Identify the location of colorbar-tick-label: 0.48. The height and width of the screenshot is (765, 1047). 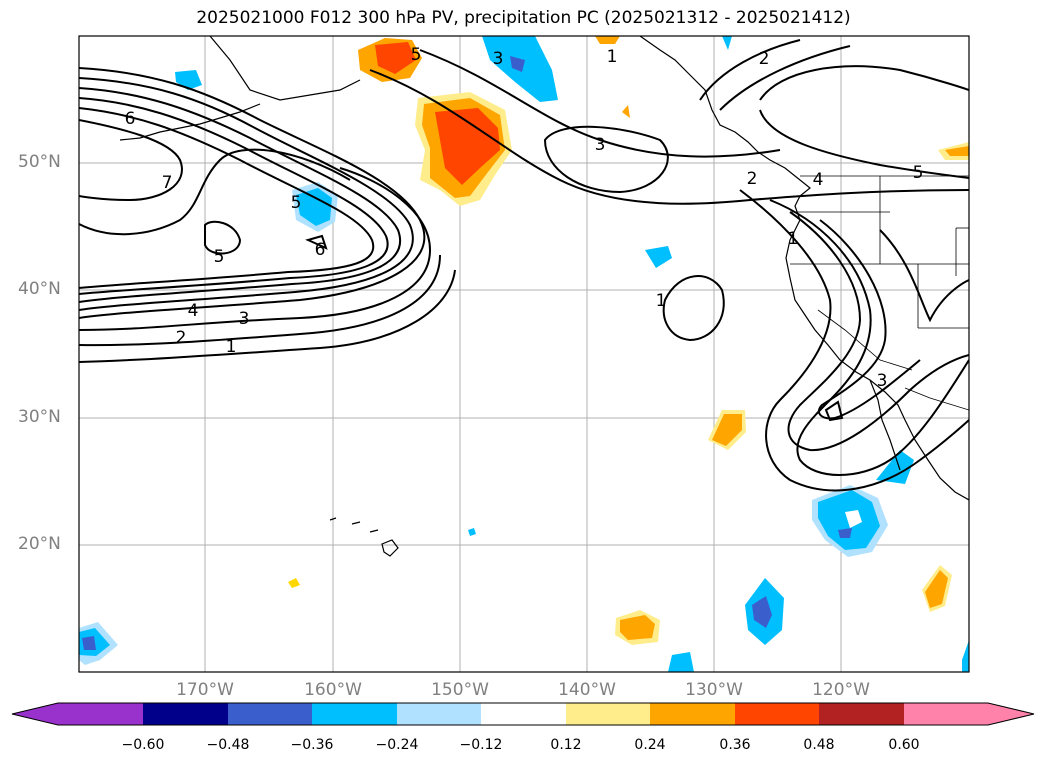
(819, 745).